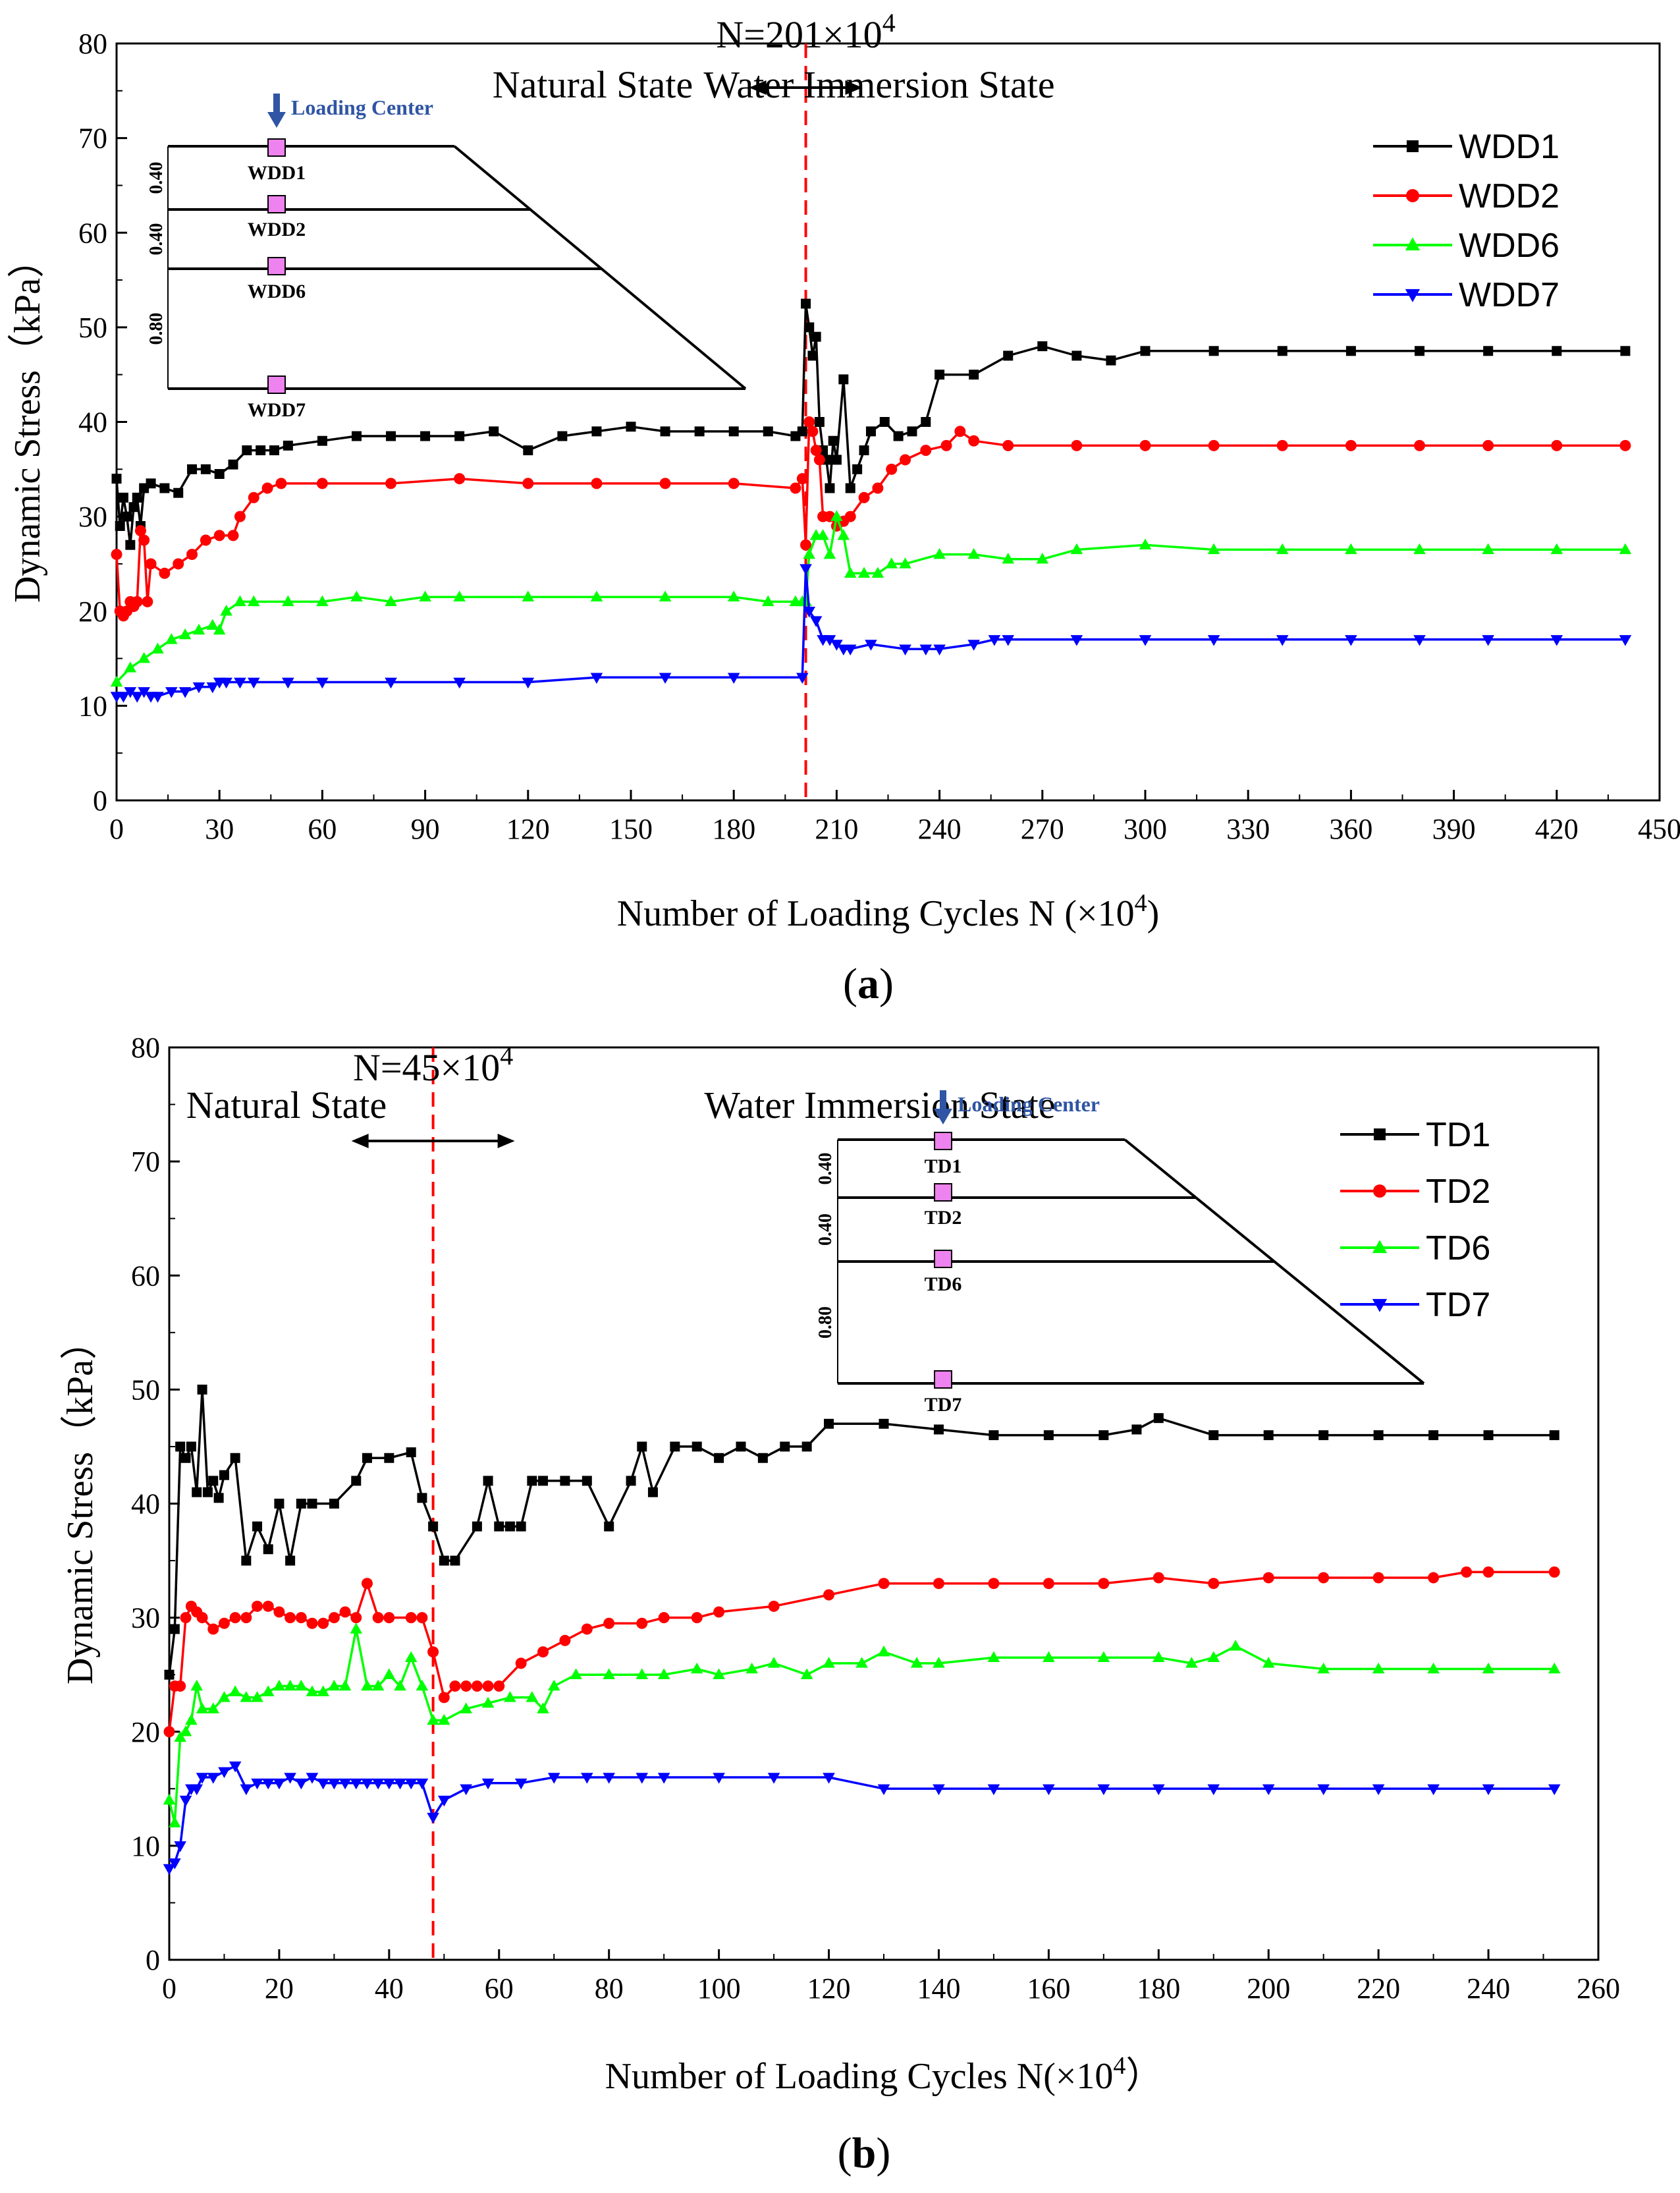  What do you see at coordinates (733, 829) in the screenshot?
I see `x-tick-label: 180` at bounding box center [733, 829].